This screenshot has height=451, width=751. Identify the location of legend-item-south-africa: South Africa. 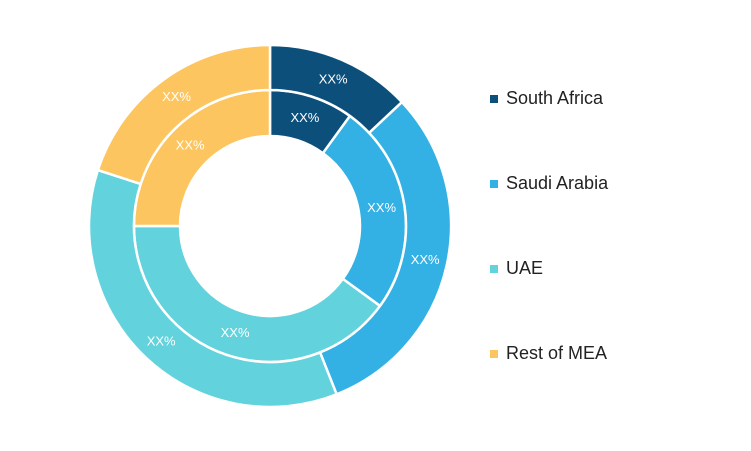
(546, 98).